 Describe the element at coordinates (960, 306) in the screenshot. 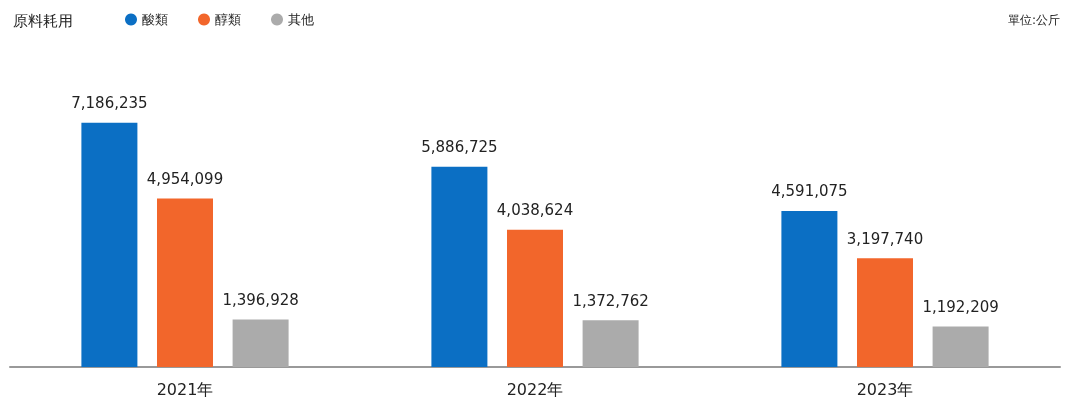

I see `data-label: 1,192,209` at that location.